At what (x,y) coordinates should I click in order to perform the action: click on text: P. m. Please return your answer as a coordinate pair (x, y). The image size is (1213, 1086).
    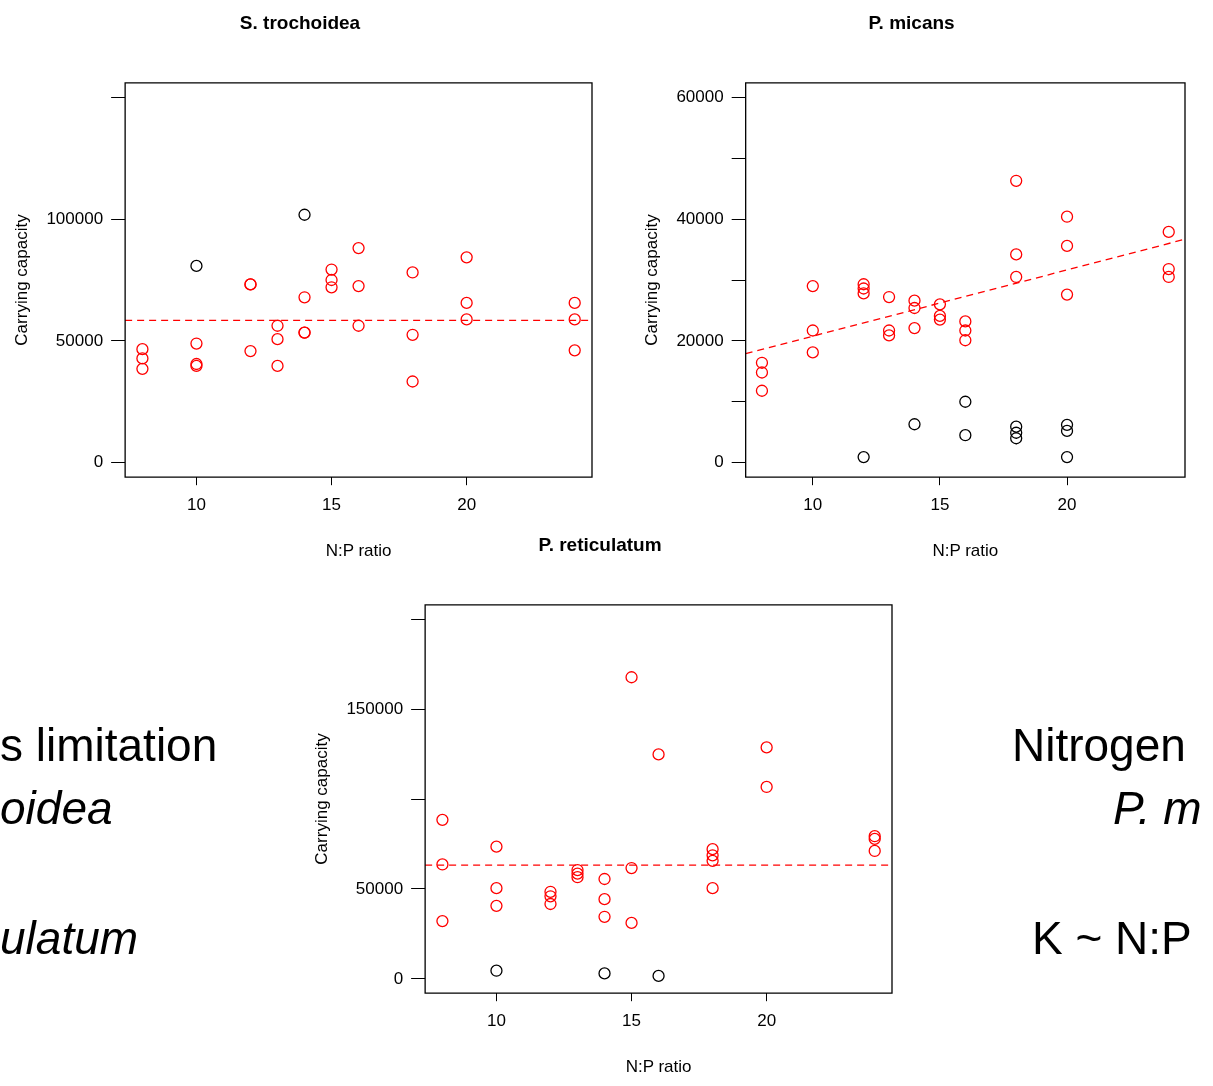
    Looking at the image, I should click on (1157, 808).